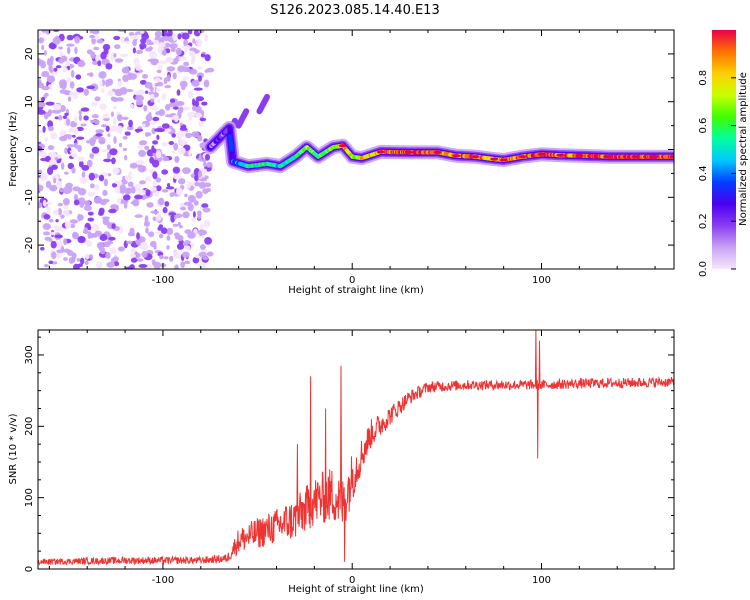 The width and height of the screenshot is (750, 600). What do you see at coordinates (29, 197) in the screenshot?
I see `y-tick-label: -10` at bounding box center [29, 197].